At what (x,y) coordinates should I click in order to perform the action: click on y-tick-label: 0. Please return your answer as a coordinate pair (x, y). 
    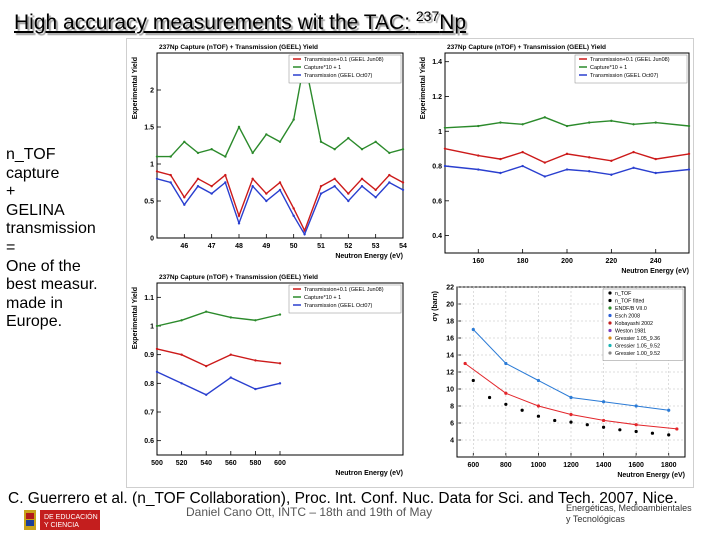
    Looking at the image, I should click on (152, 239).